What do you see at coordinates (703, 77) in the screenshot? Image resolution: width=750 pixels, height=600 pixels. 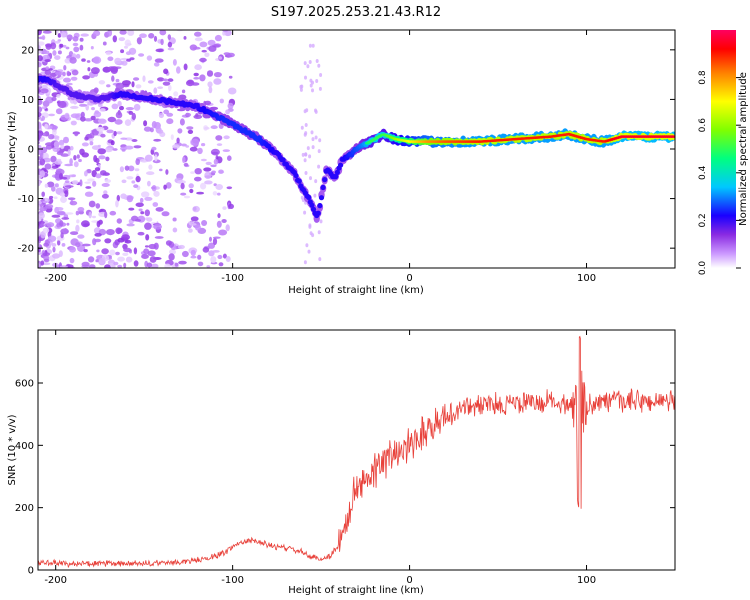 I see `colorbar-tick-label: 0.8` at bounding box center [703, 77].